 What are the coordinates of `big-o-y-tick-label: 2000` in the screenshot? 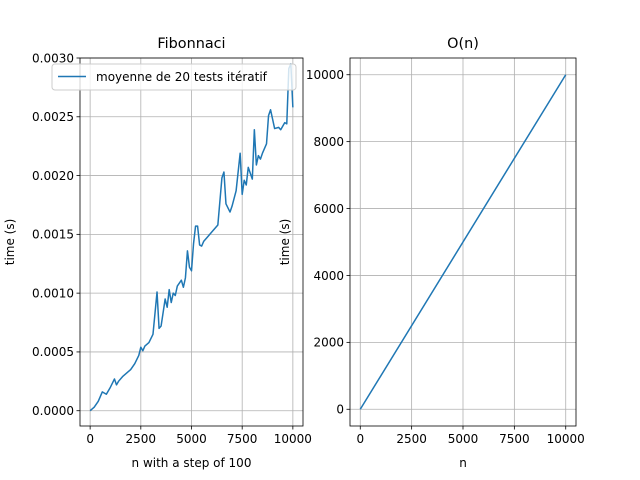 It's located at (328, 343).